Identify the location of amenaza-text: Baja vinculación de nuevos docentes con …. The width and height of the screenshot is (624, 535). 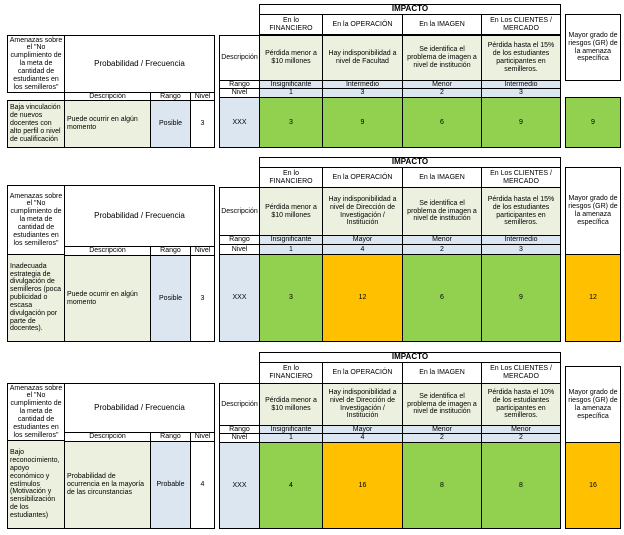
(36, 124).